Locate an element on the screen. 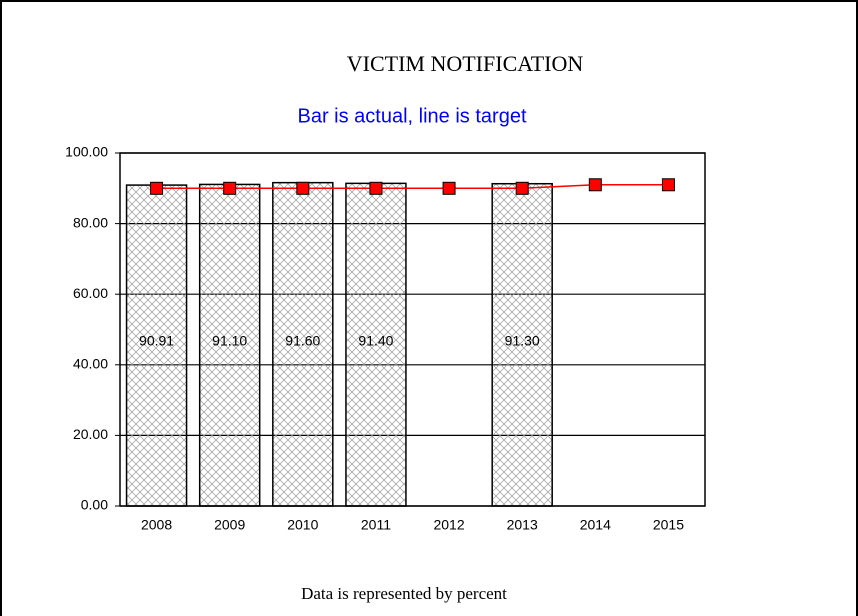 The image size is (858, 616). x-tick-label: 2008 is located at coordinates (156, 525).